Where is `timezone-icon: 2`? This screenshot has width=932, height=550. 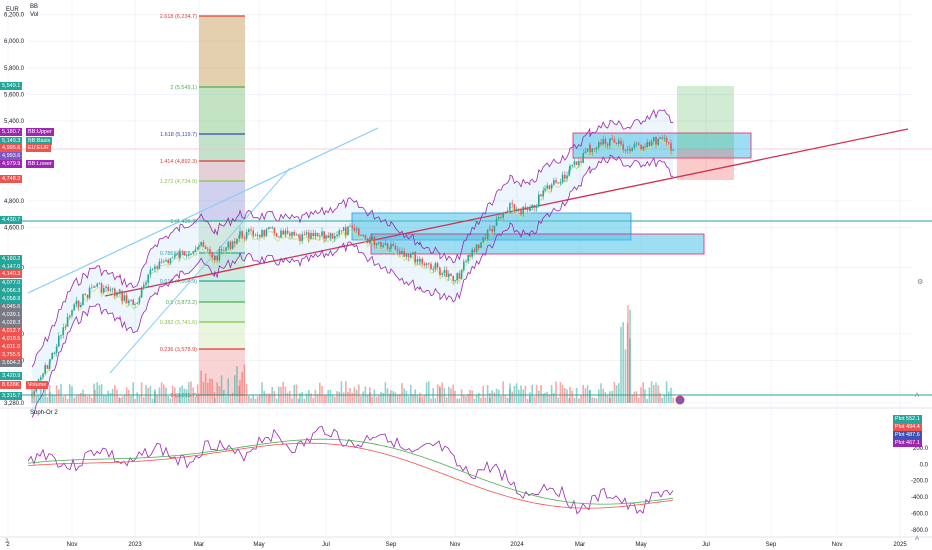
timezone-icon: 2 is located at coordinates (7, 542).